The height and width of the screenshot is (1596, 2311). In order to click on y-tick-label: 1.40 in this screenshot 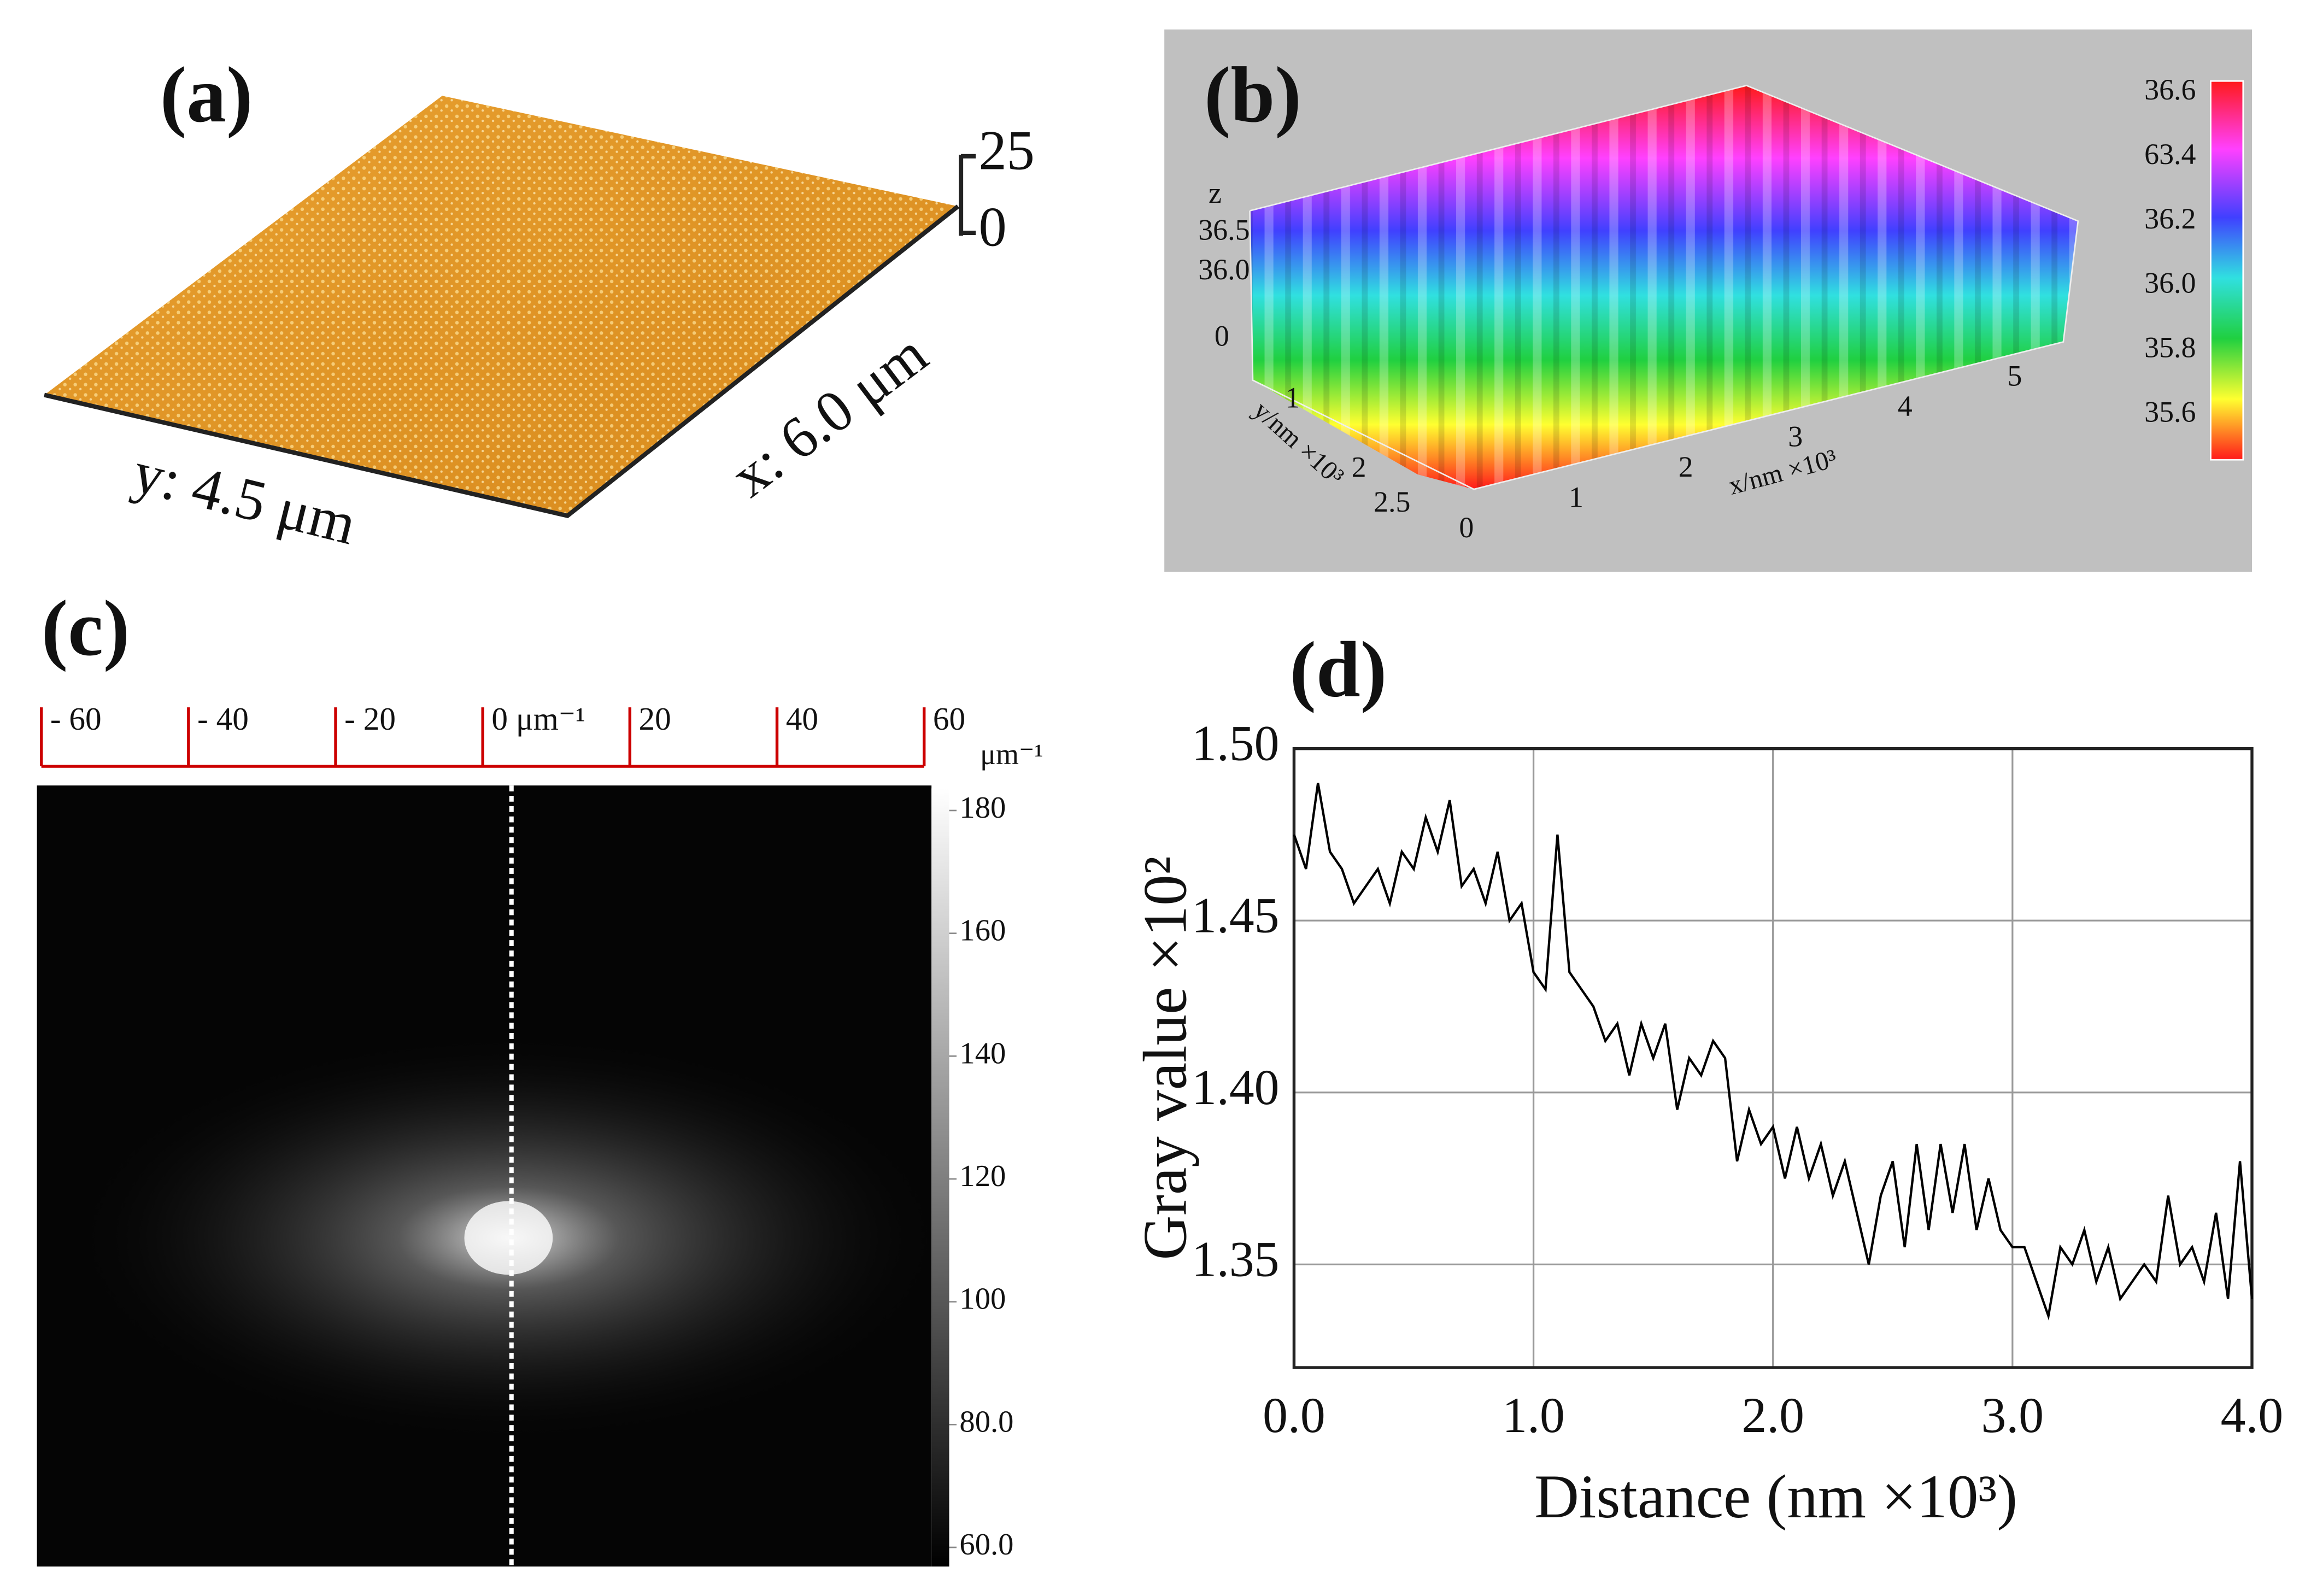, I will do `click(1235, 1087)`.